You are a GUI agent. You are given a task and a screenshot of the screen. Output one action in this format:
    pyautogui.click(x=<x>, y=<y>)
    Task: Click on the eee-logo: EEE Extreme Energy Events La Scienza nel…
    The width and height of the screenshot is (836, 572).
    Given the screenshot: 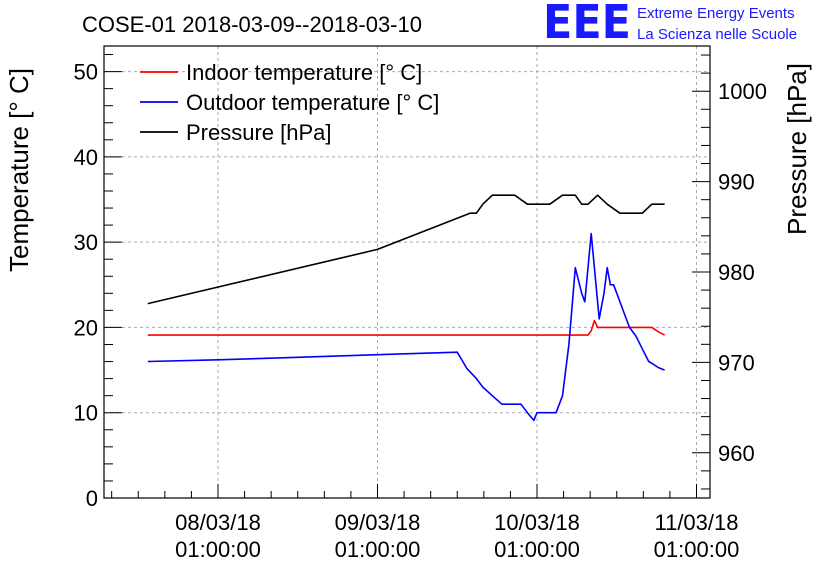 What is the action you would take?
    pyautogui.click(x=670, y=24)
    